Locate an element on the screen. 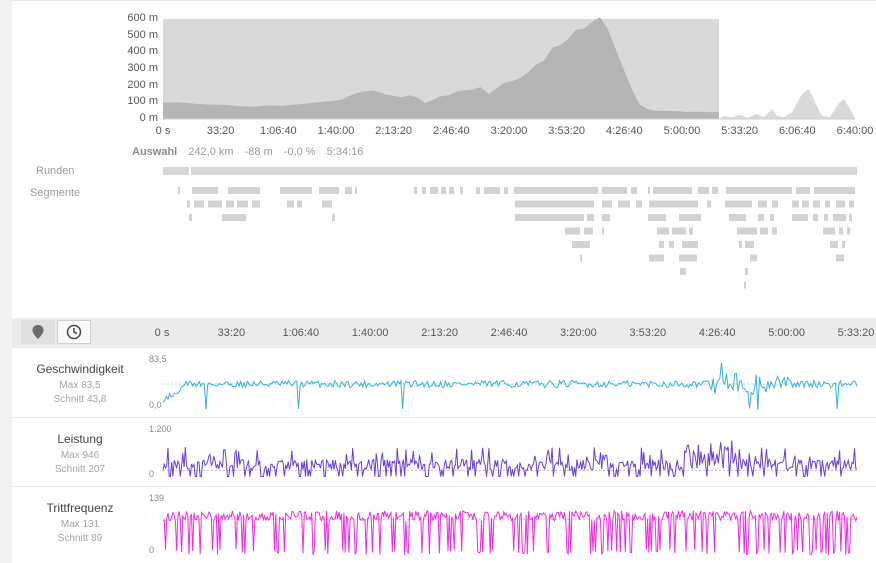 The width and height of the screenshot is (876, 563). metric-row-power: Leistung Max 946 Schnitt 207 1.200 0 is located at coordinates (444, 452).